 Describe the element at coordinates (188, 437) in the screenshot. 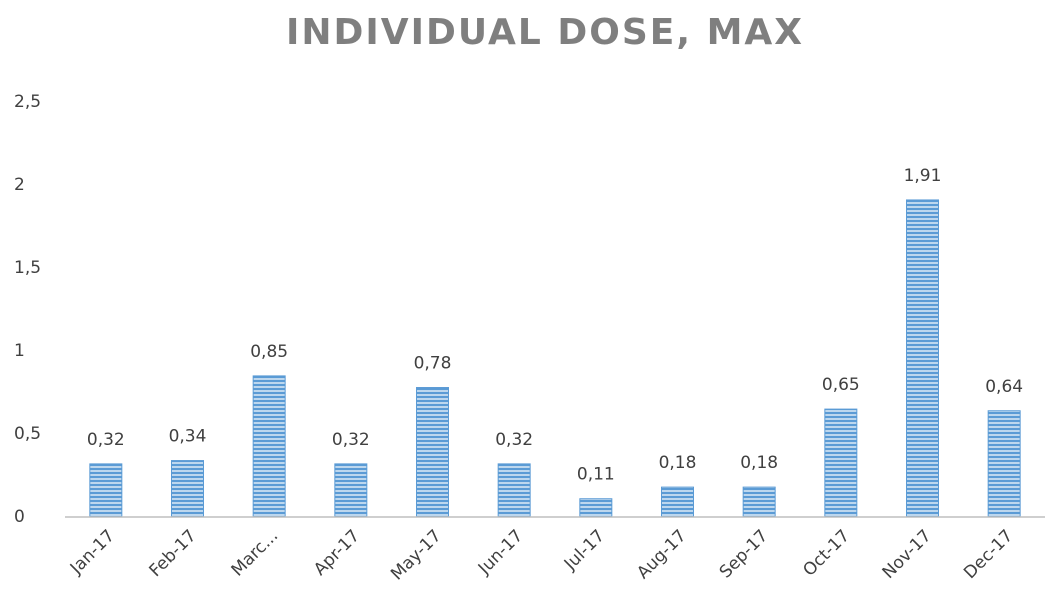

I see `data-label: 0,34` at that location.